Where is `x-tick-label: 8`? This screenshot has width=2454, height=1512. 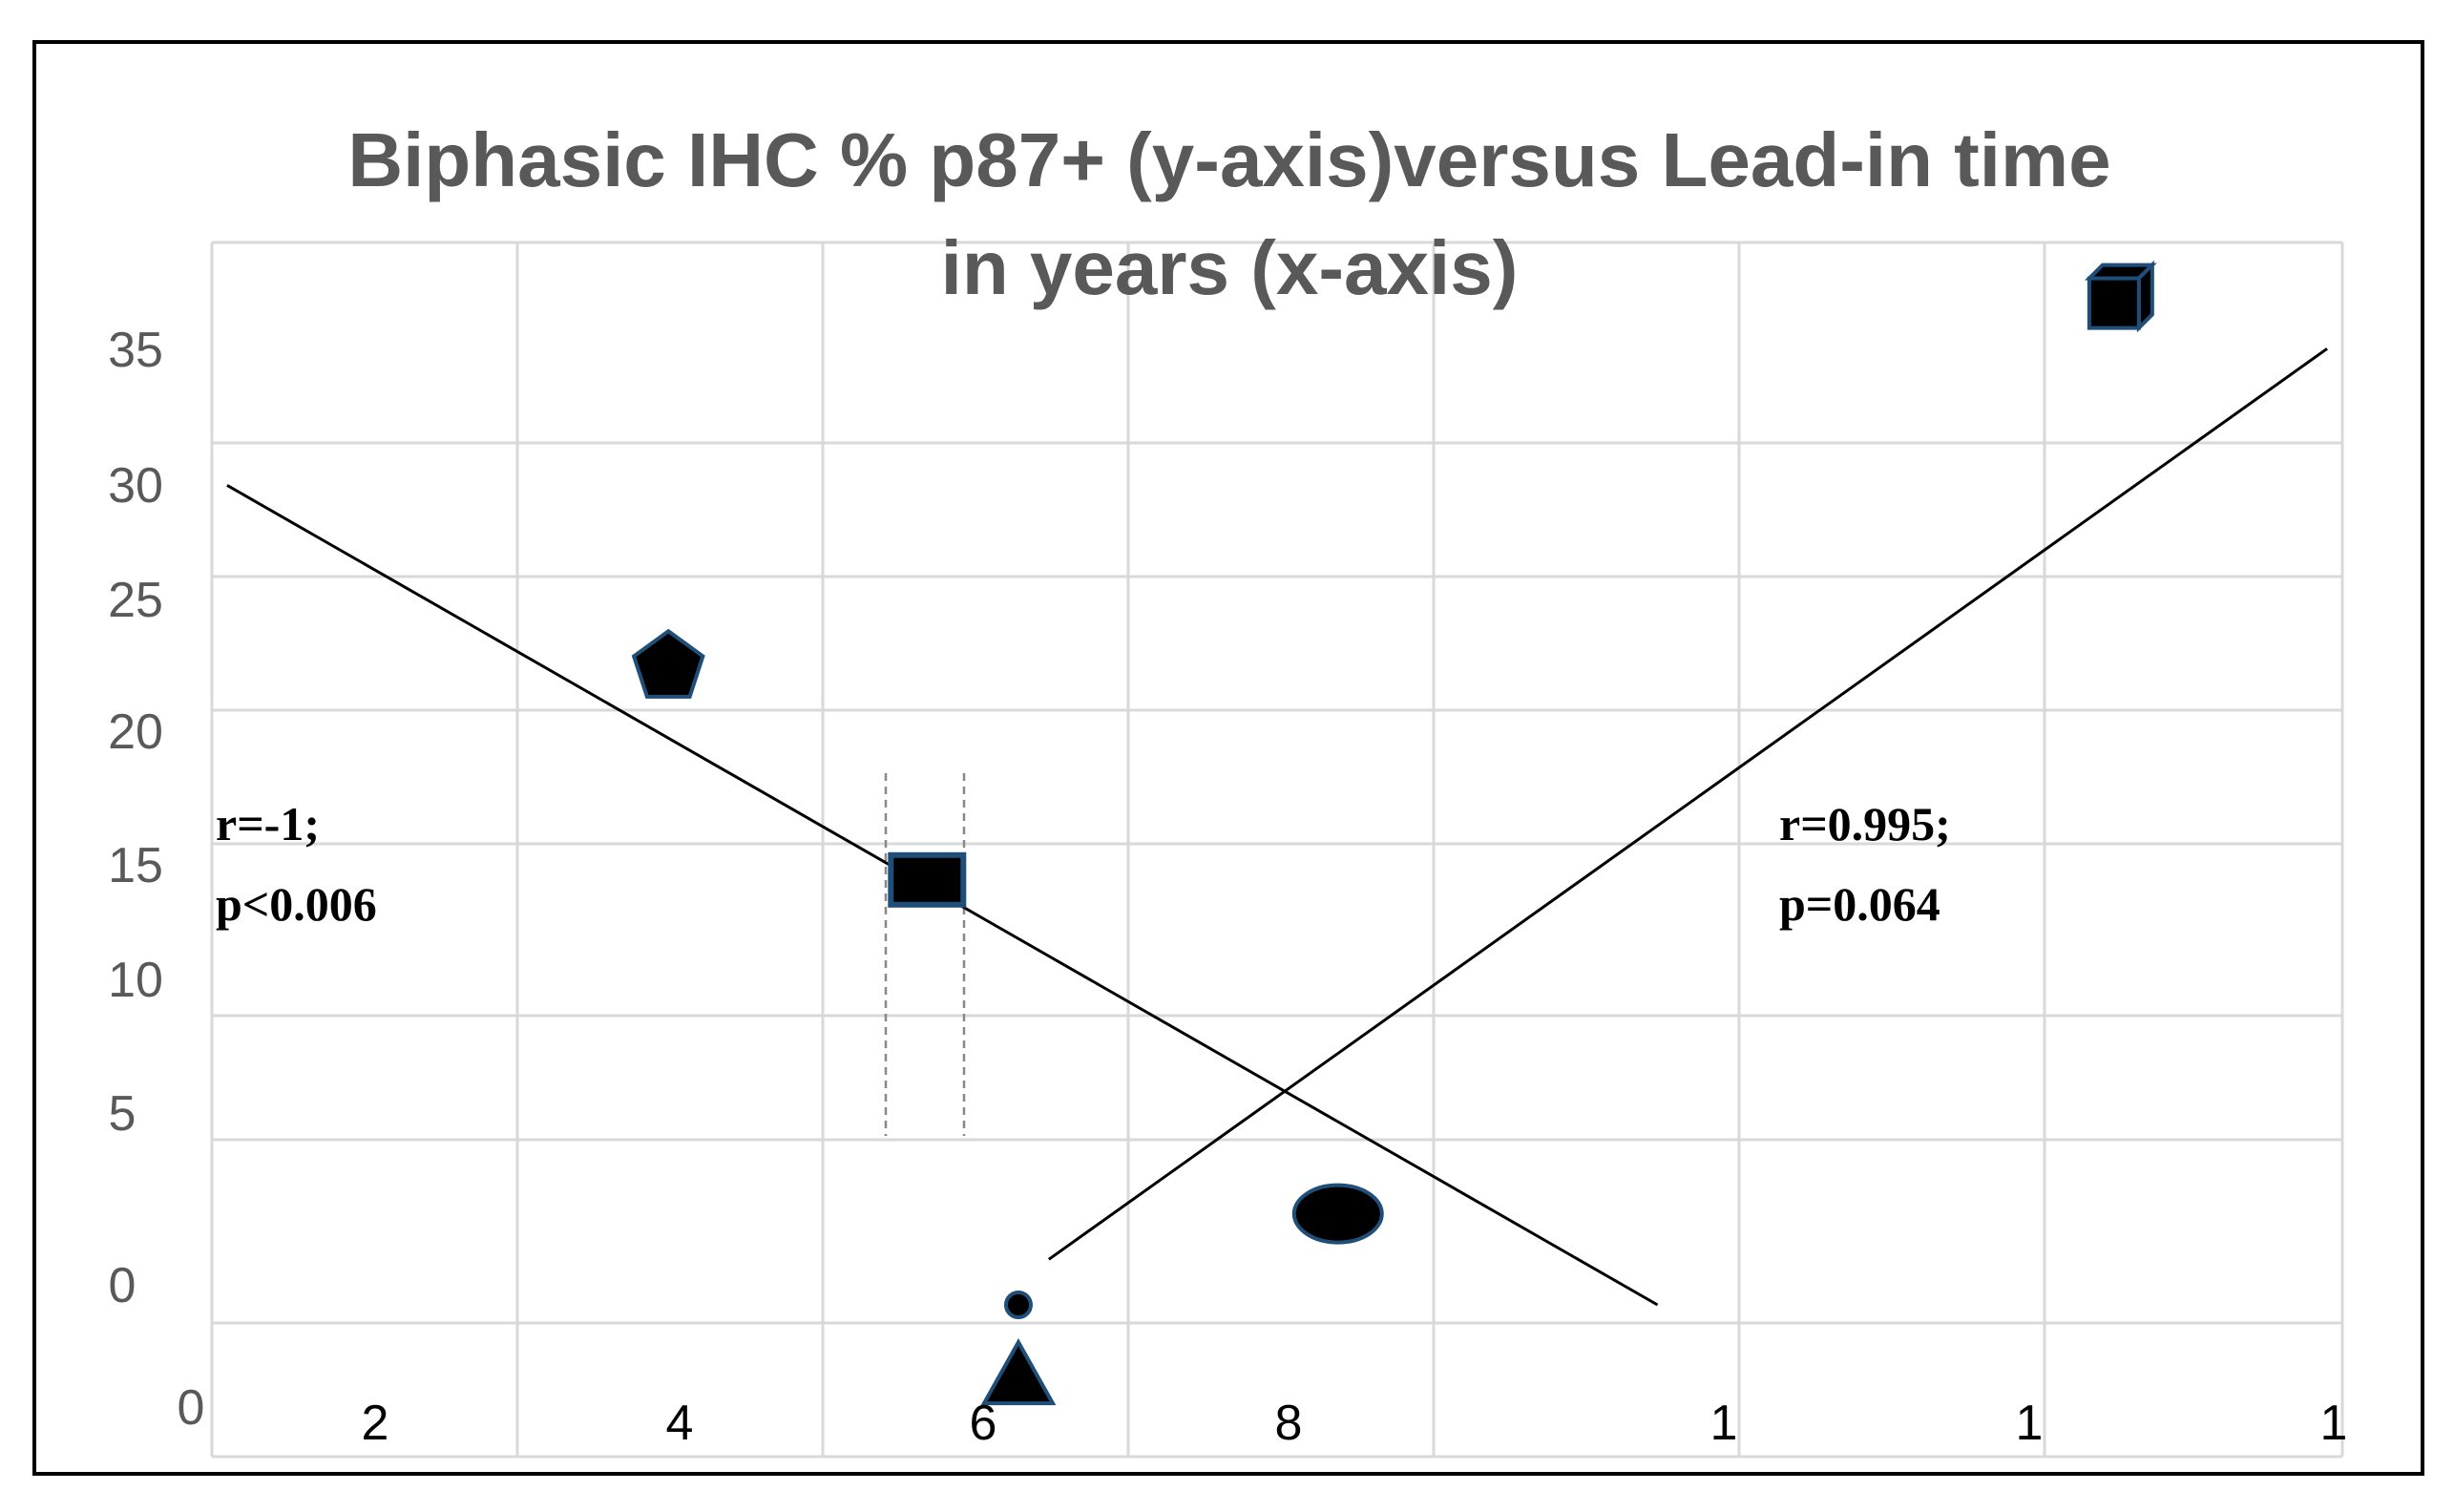 x-tick-label: 8 is located at coordinates (1289, 1424).